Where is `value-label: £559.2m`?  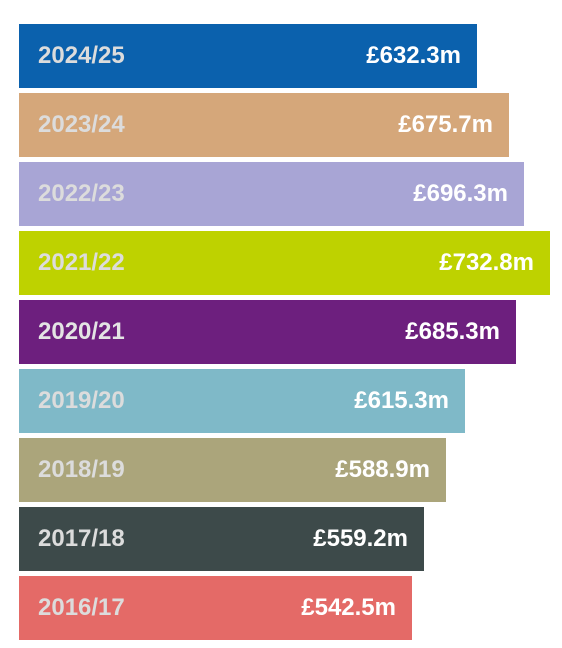
value-label: £559.2m is located at coordinates (360, 538).